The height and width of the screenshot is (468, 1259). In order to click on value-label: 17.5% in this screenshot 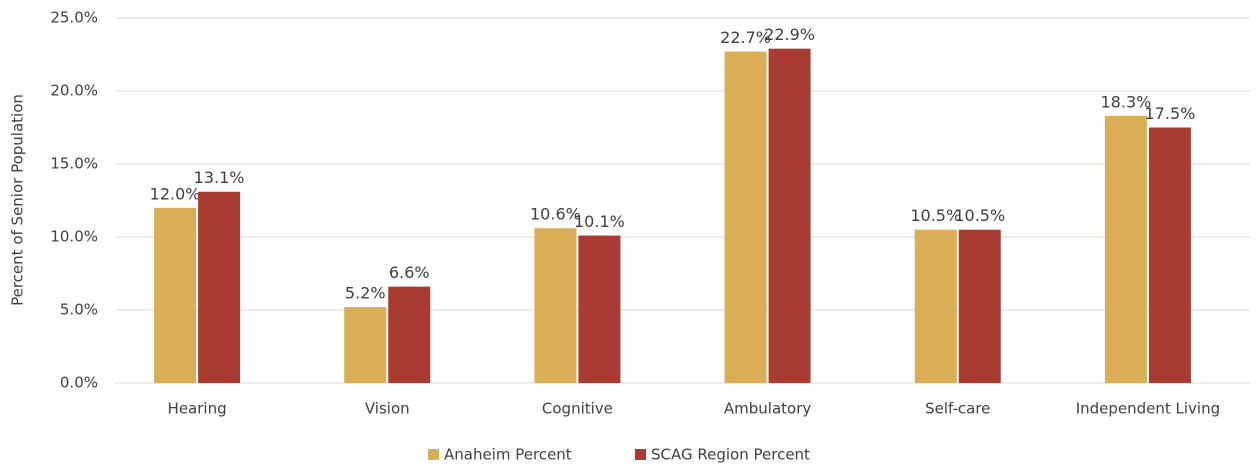, I will do `click(1170, 113)`.